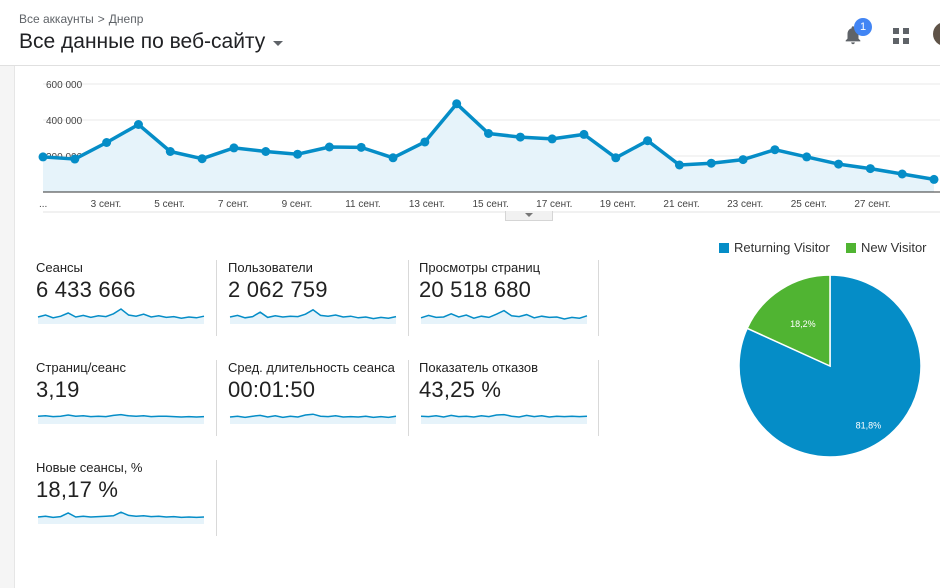  What do you see at coordinates (64, 121) in the screenshot?
I see `y-tick-label: 400 000` at bounding box center [64, 121].